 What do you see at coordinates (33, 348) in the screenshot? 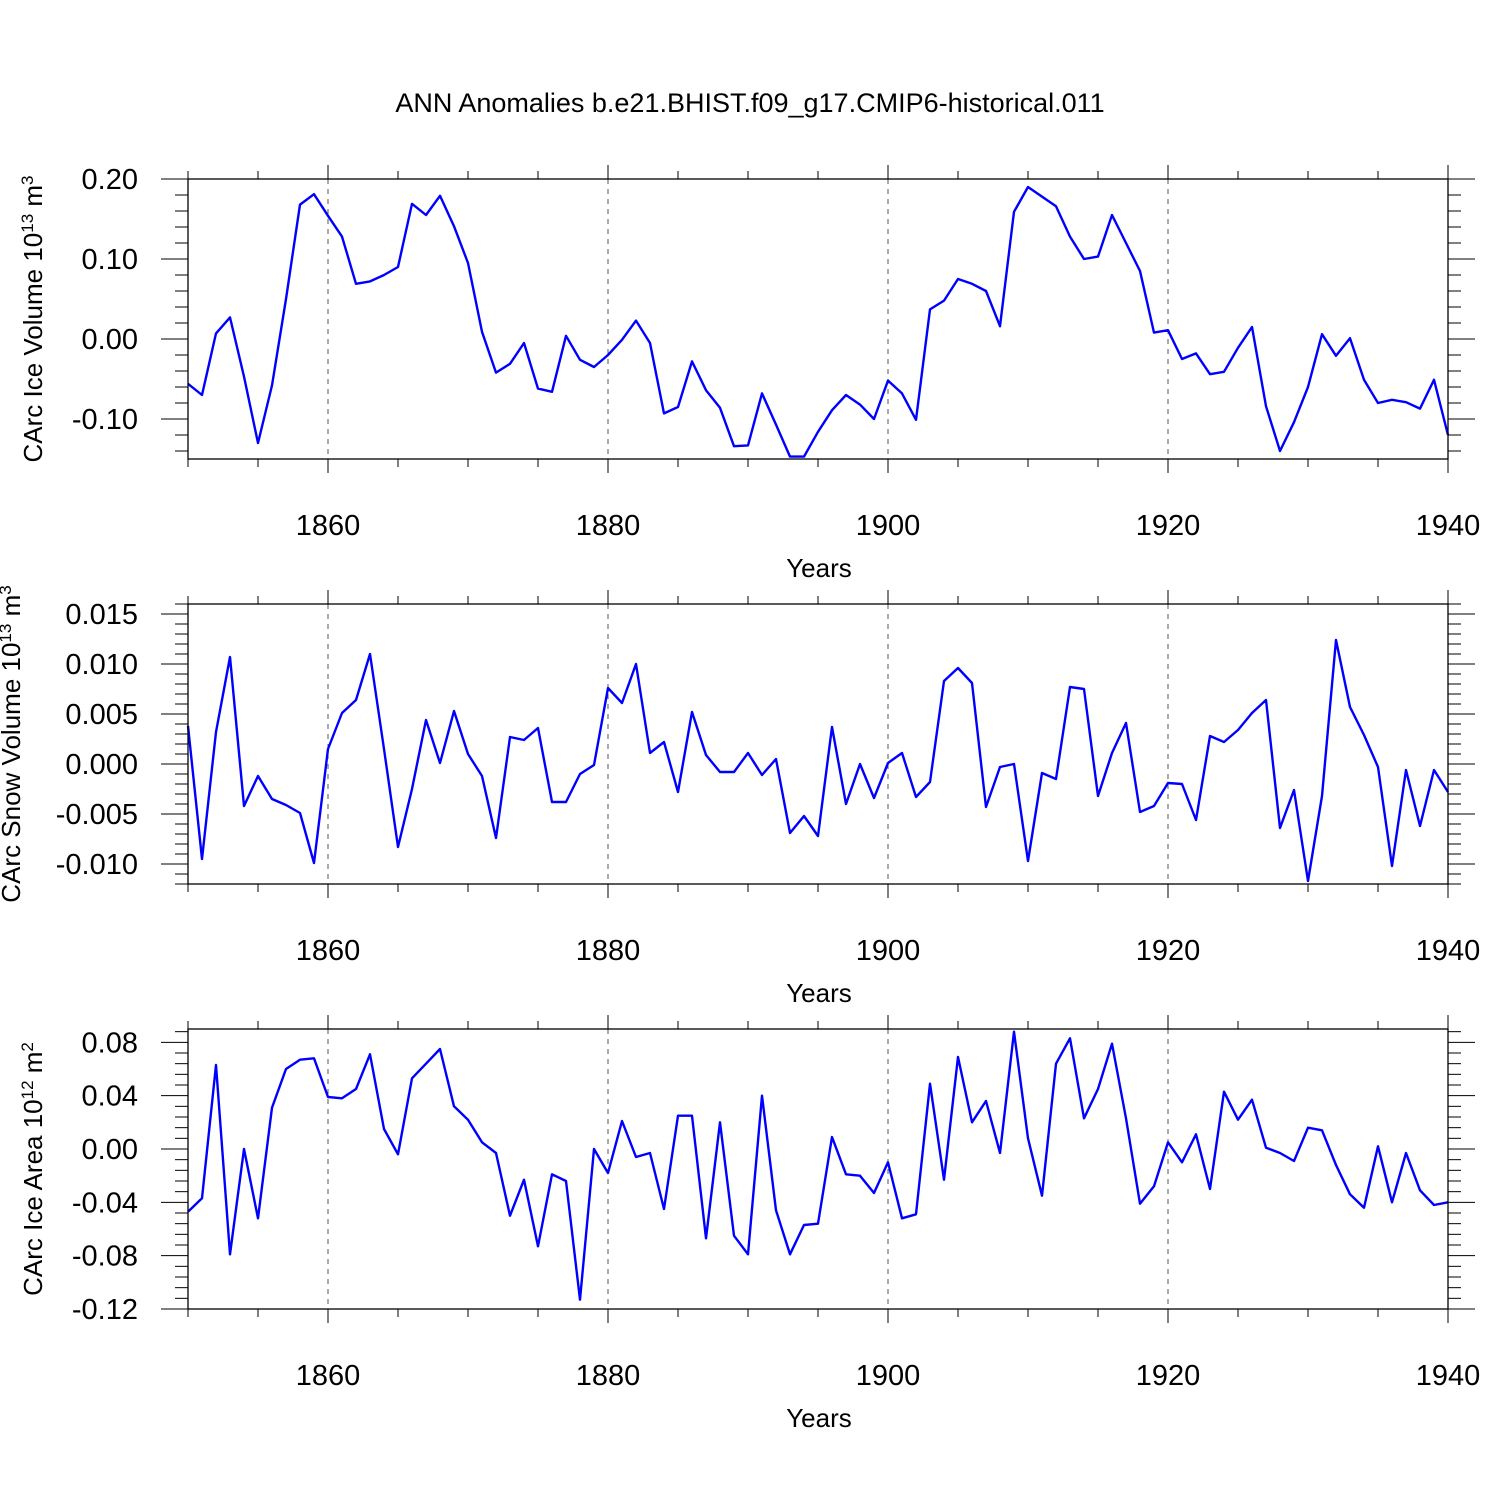
I see `y-axis-label-text: CArc Ice Volume 10` at bounding box center [33, 348].